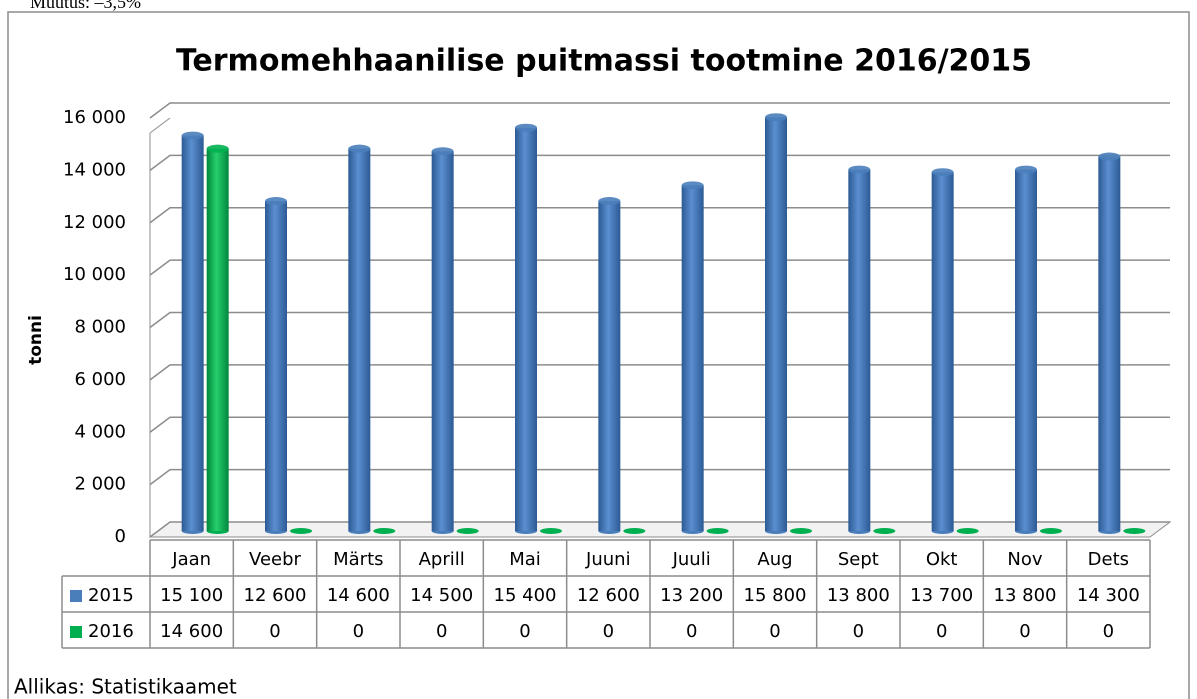 Image resolution: width=1197 pixels, height=699 pixels. What do you see at coordinates (1108, 559) in the screenshot?
I see `x-tick-label: Dets` at bounding box center [1108, 559].